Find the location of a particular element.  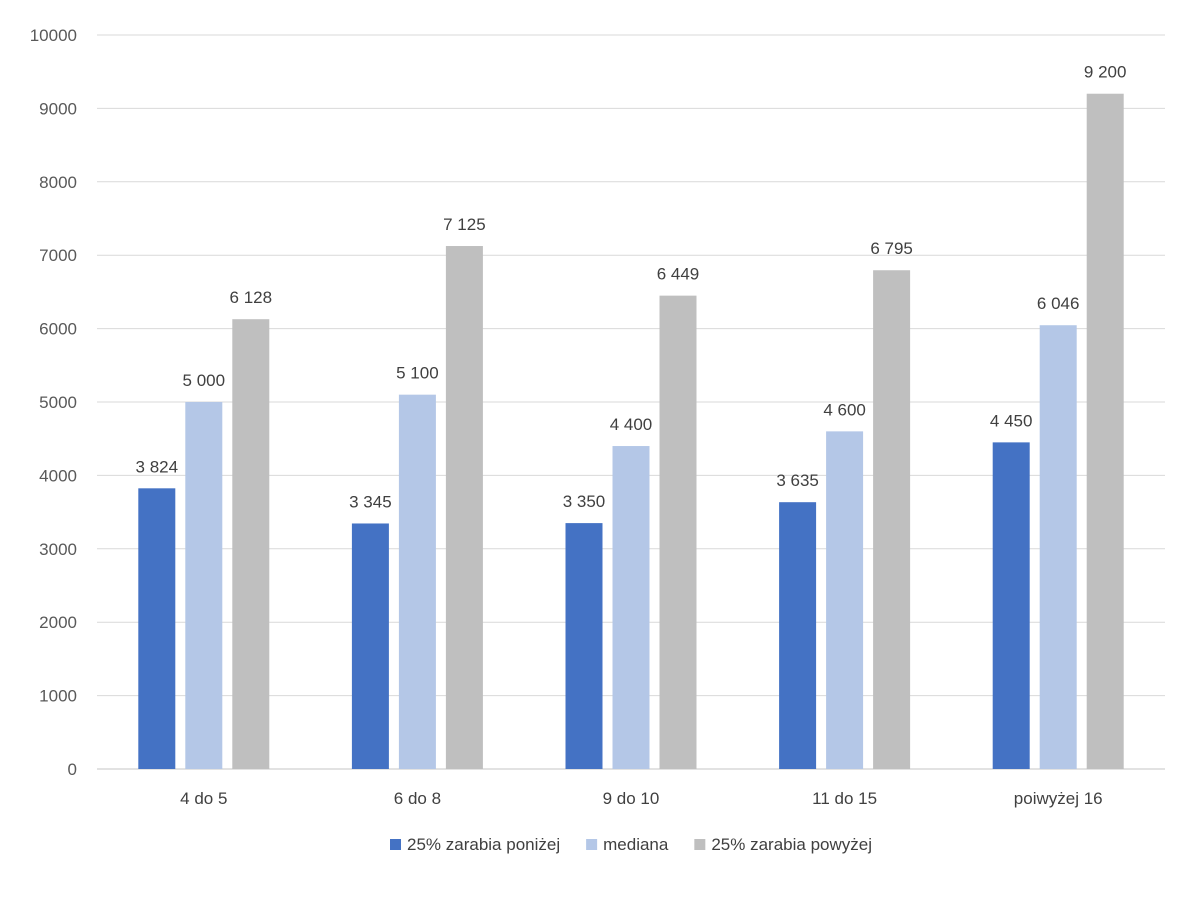

data-label: 7 125 is located at coordinates (464, 224).